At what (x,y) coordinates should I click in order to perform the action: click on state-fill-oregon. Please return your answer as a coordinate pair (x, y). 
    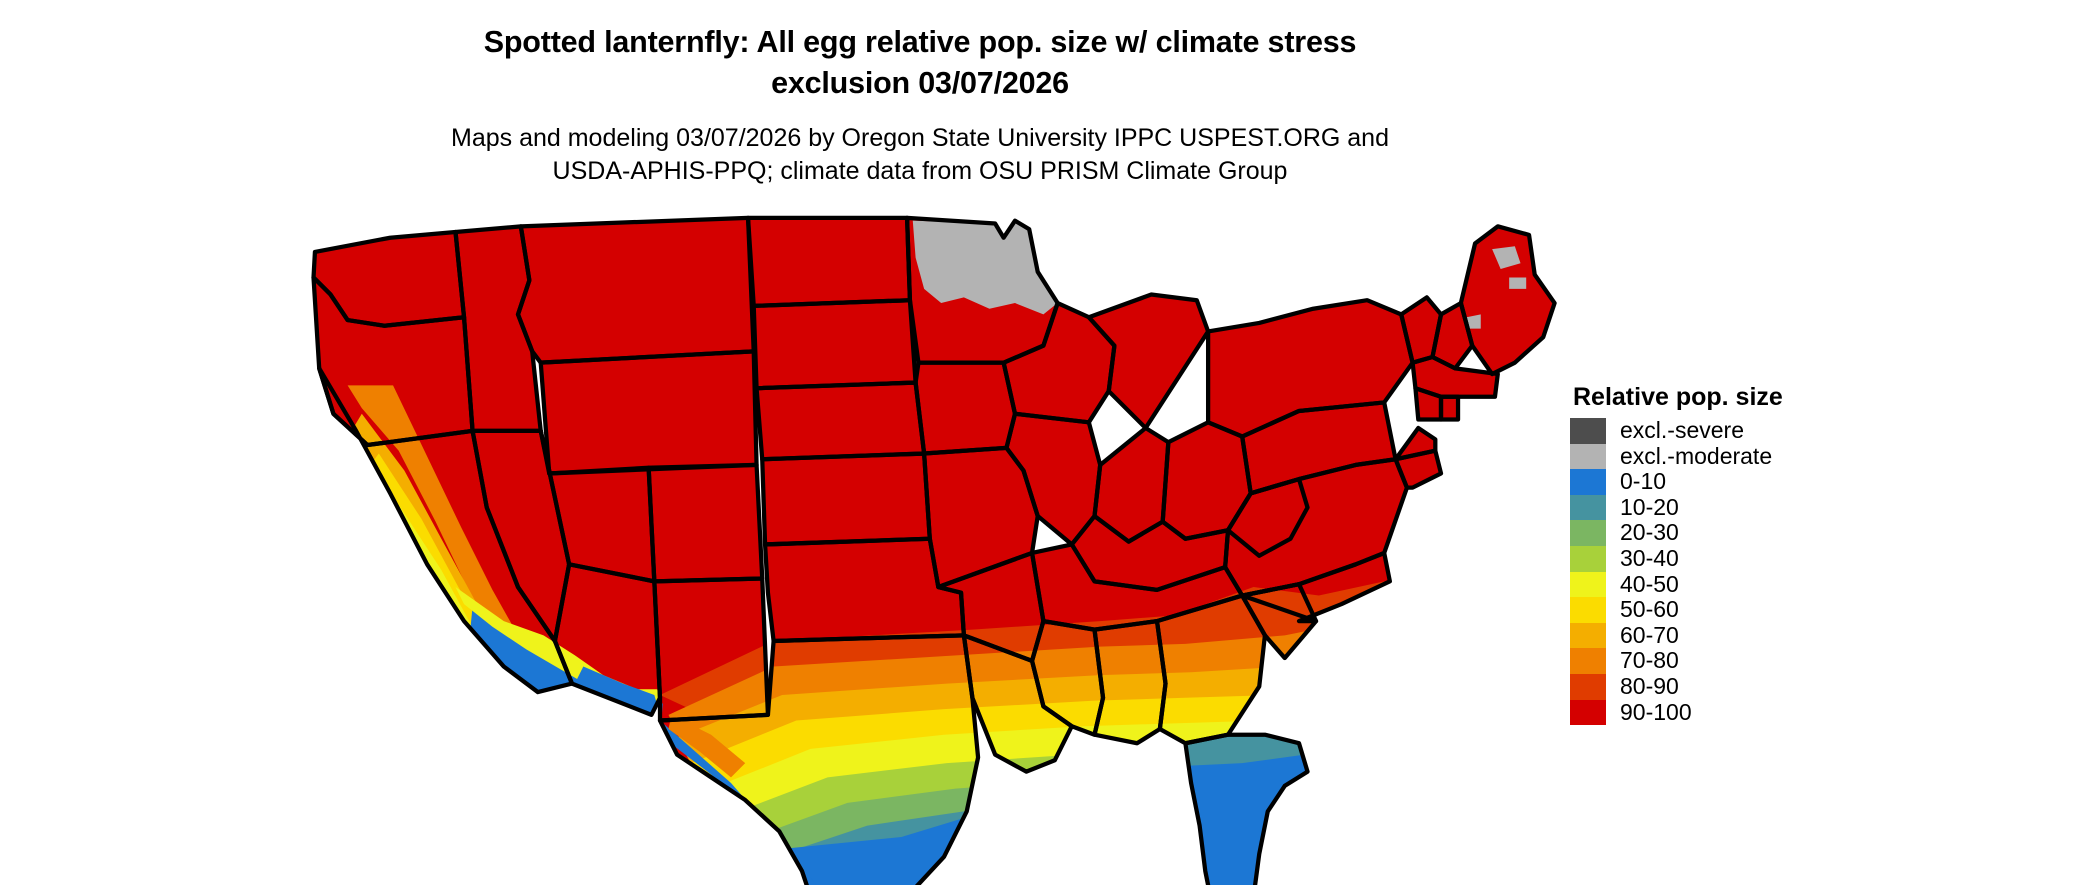
    Looking at the image, I should click on (393, 361).